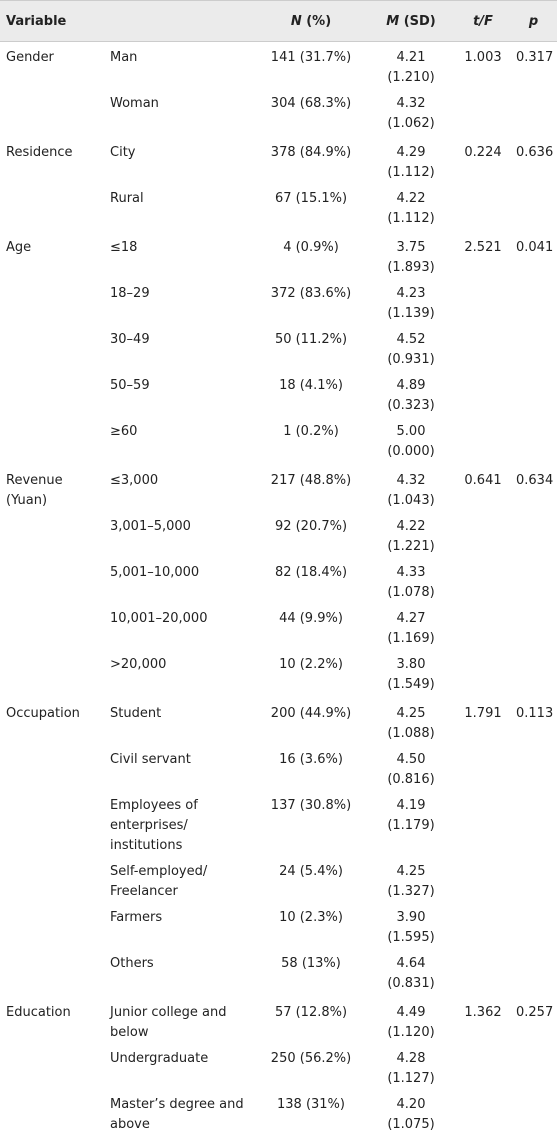 The width and height of the screenshot is (557, 1138). Describe the element at coordinates (311, 114) in the screenshot. I see `n-cell: 304 (68.3%)` at that location.